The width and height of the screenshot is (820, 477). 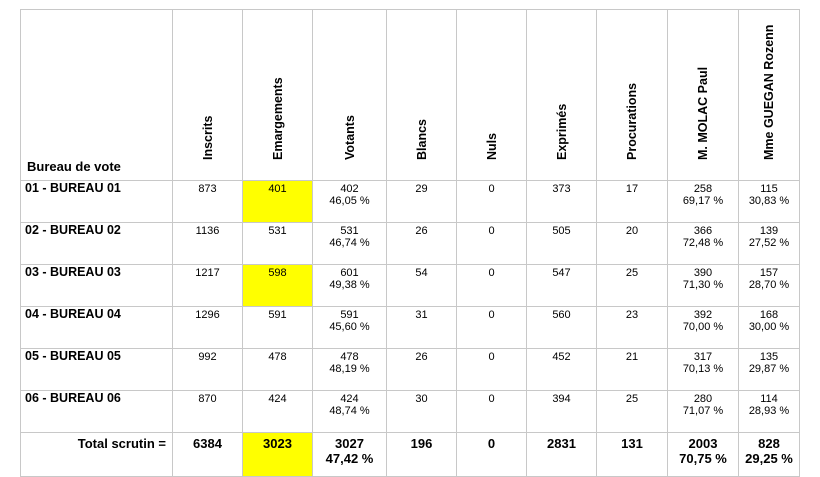 What do you see at coordinates (277, 369) in the screenshot?
I see `cell-emargements: 478` at bounding box center [277, 369].